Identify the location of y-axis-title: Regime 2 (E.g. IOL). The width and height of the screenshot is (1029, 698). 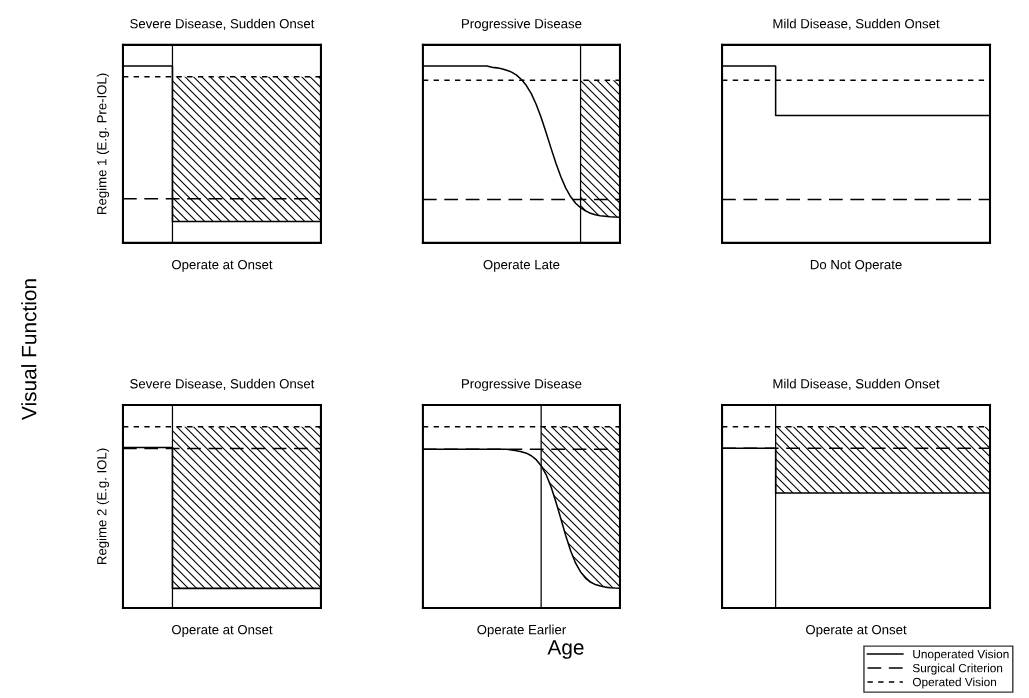
(103, 506).